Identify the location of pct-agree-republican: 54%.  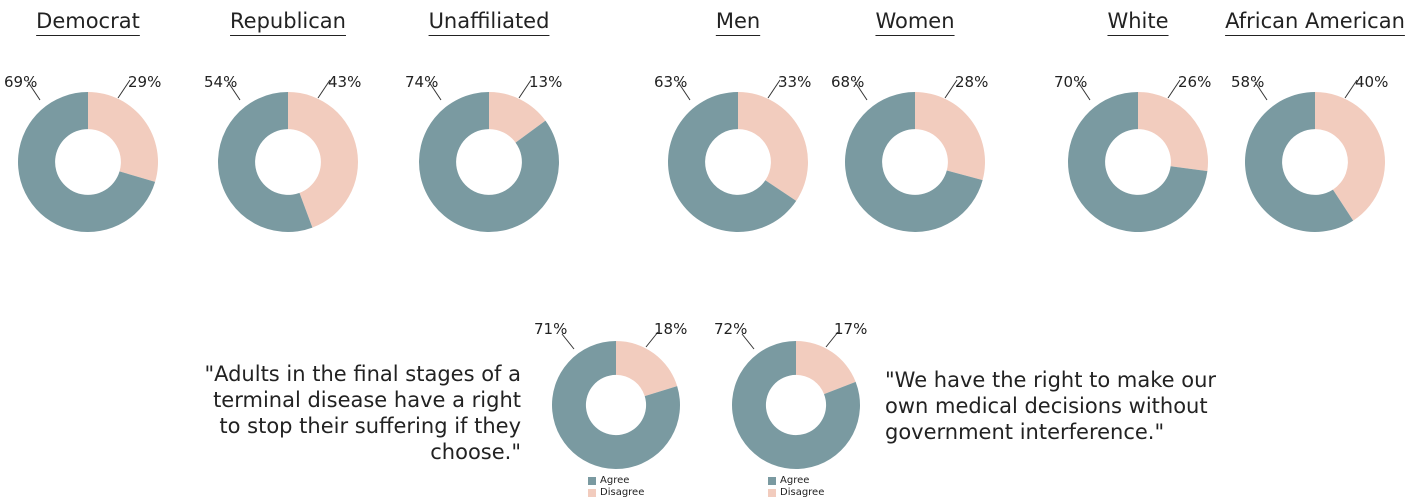
(221, 82).